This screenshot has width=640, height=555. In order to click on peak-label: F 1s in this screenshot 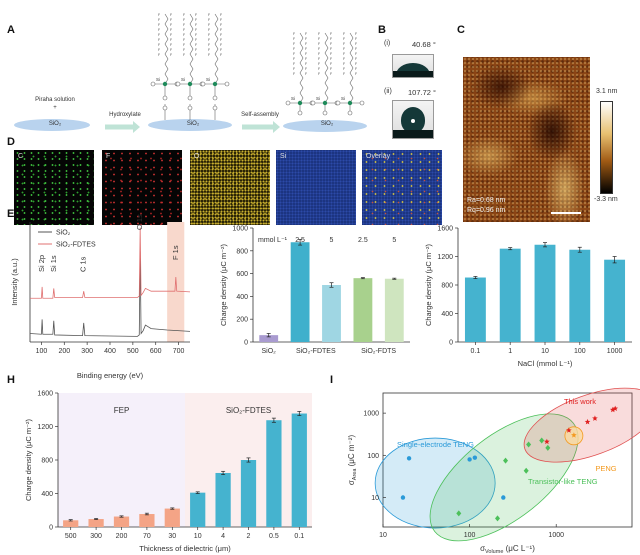, I will do `click(175, 252)`.